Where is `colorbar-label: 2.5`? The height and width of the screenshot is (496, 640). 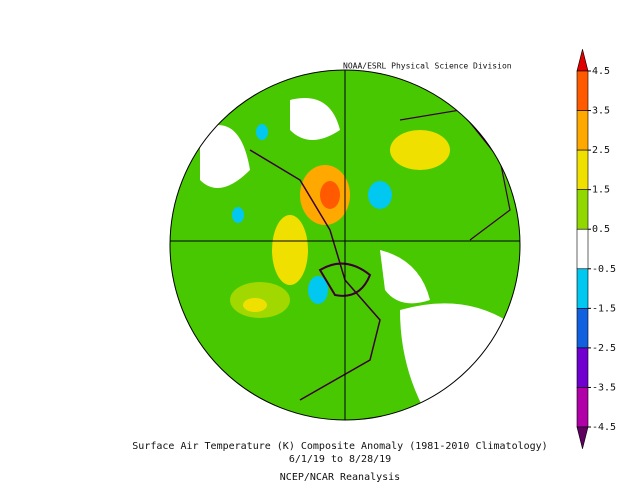 colorbar-label: 2.5 is located at coordinates (601, 150).